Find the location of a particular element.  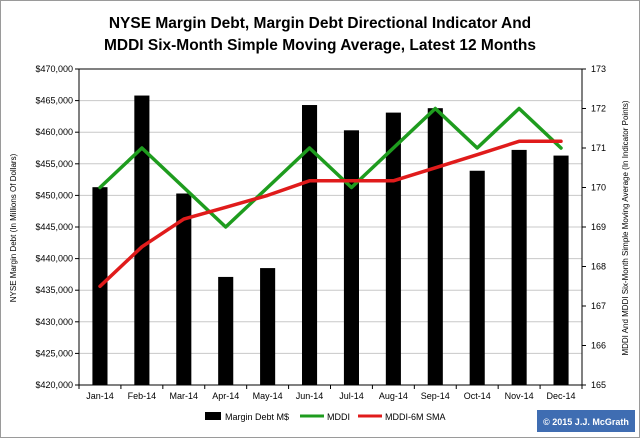

legend: Margin Debt M$ MDDI MDDI-6M SMA is located at coordinates (325, 417).